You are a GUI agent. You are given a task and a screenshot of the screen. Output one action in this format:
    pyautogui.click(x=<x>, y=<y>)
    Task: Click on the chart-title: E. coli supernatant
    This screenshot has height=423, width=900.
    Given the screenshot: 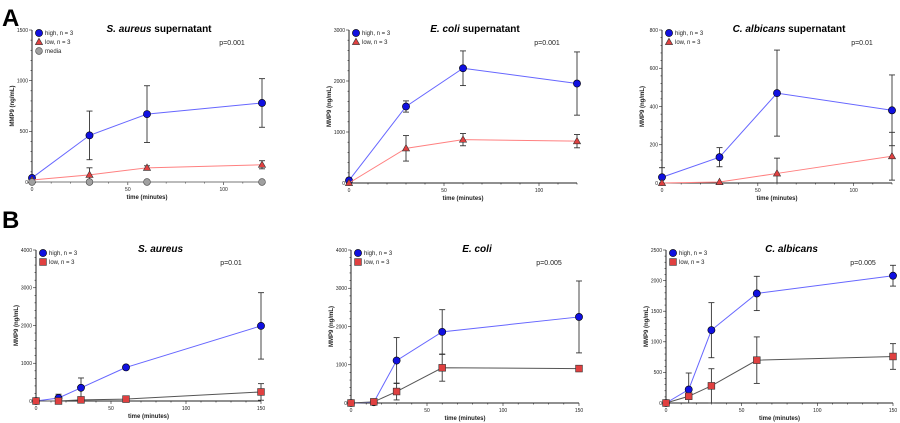 What is the action you would take?
    pyautogui.click(x=475, y=29)
    